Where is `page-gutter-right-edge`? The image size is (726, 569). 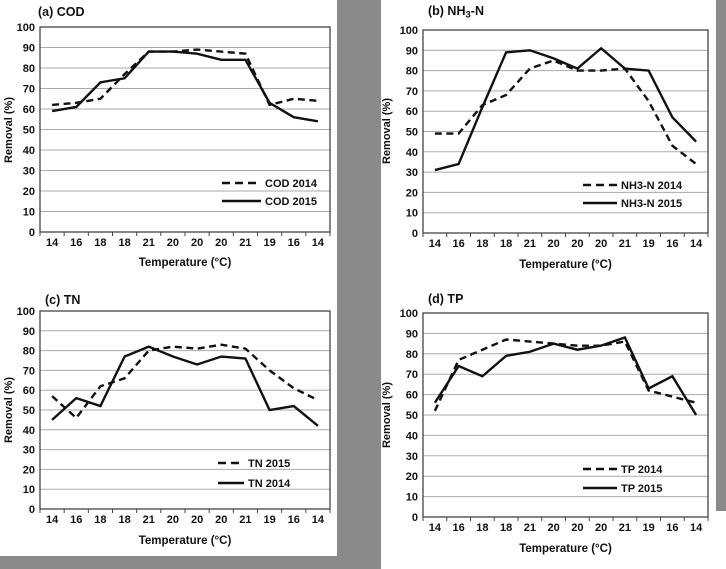
page-gutter-right-edge is located at coordinates (721, 255).